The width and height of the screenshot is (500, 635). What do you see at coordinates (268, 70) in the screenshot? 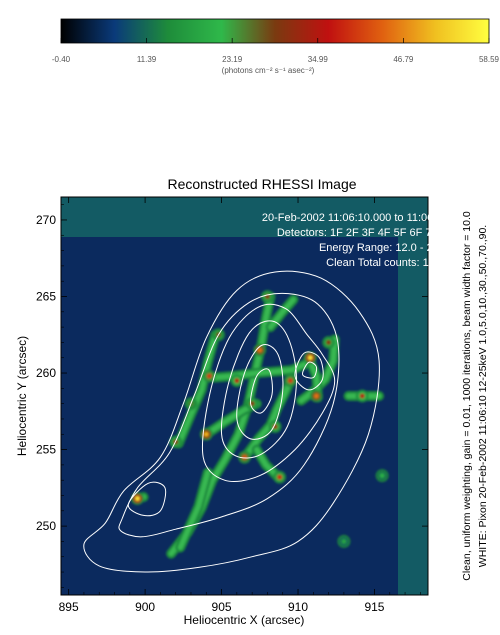
I see `colorbar-units-label: (photons cm⁻² s⁻¹ asec⁻²)` at bounding box center [268, 70].